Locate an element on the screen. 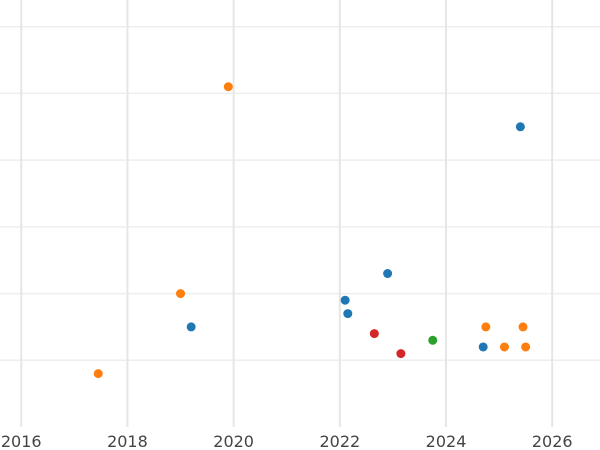  x-axis-tick-labels: 2016 2018 2020 2022 2024 2026 is located at coordinates (287, 441).